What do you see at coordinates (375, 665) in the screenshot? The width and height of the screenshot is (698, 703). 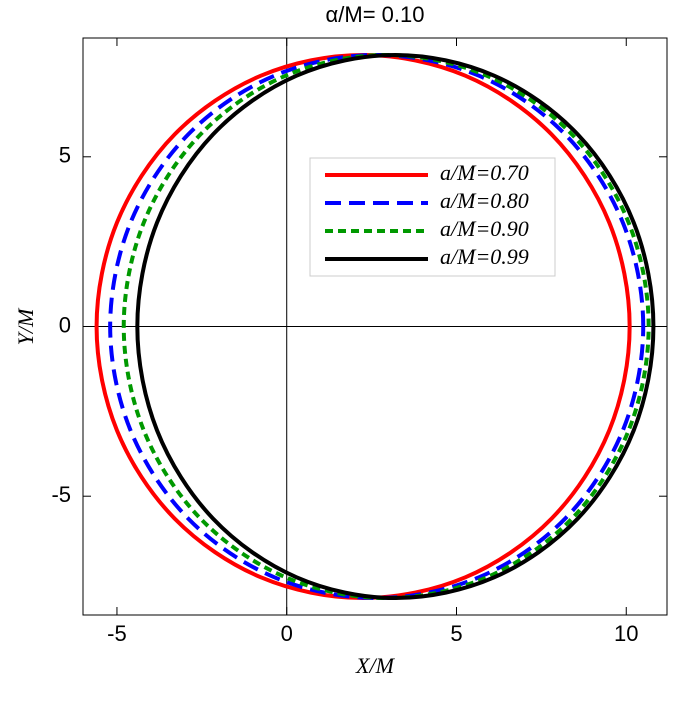 I see `x-axis-label: X/M` at bounding box center [375, 665].